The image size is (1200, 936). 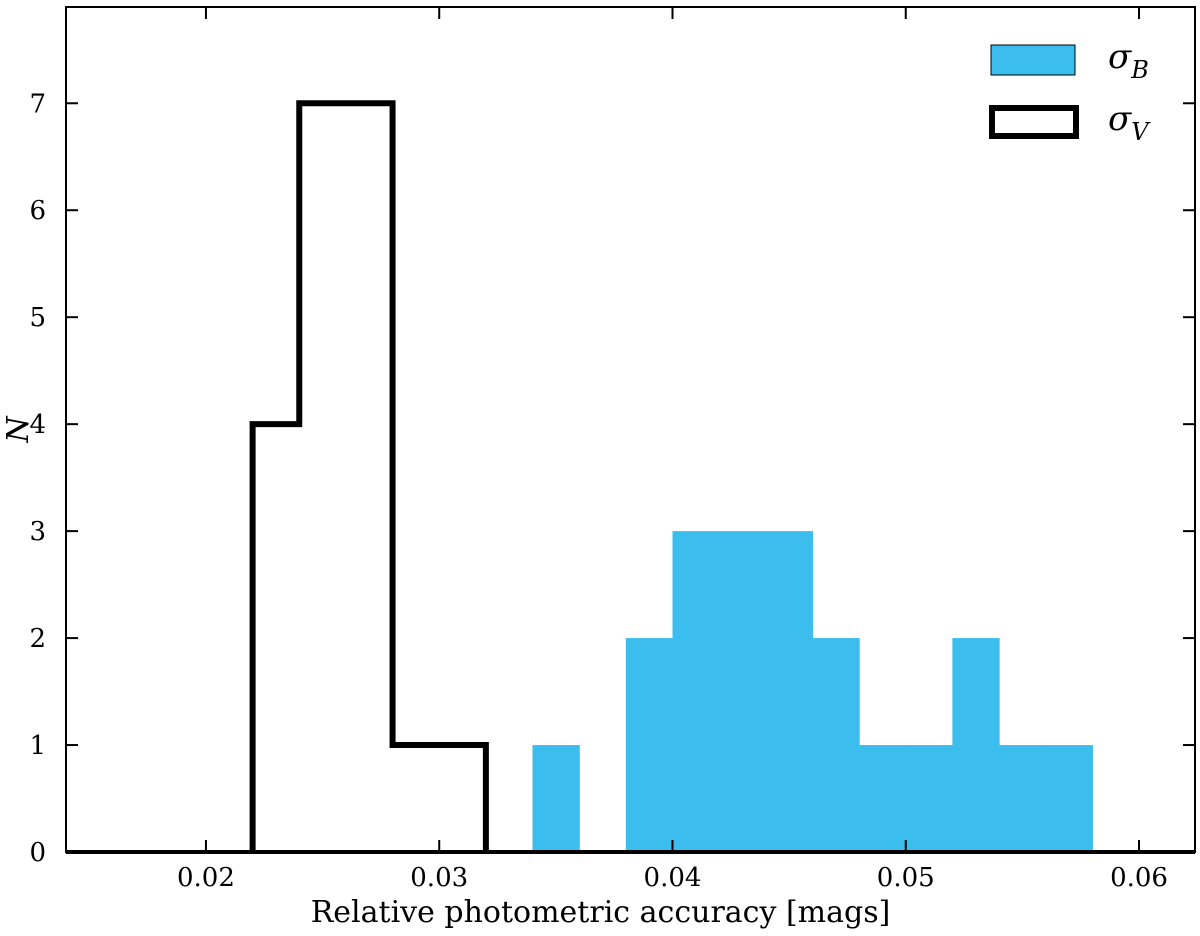 I want to click on legend: σB σV, so click(x=1070, y=91).